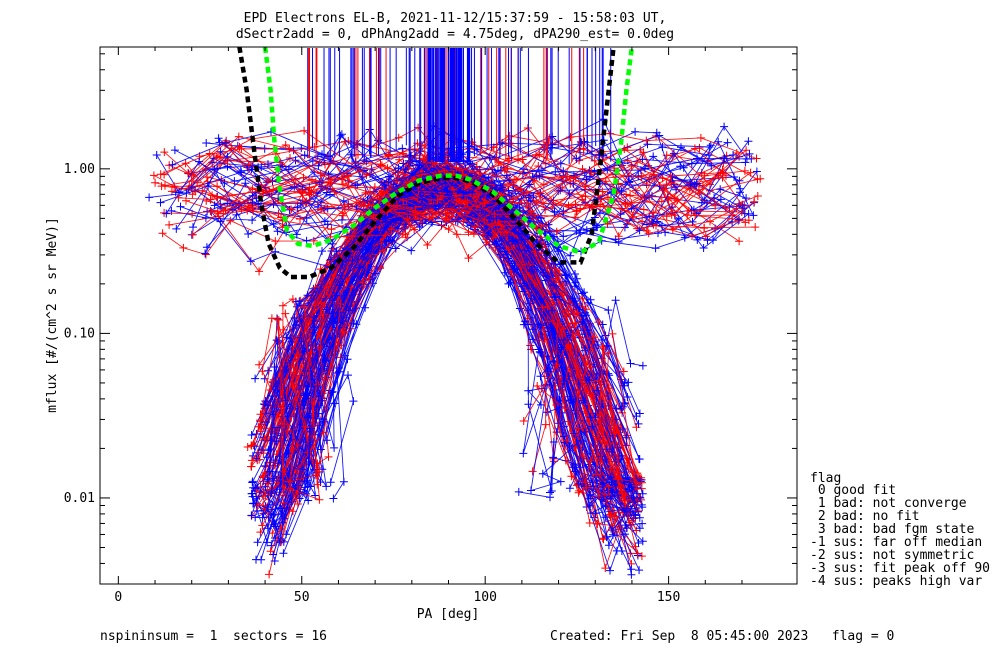 Image resolution: width=1000 pixels, height=650 pixels. What do you see at coordinates (302, 597) in the screenshot?
I see `x-tick-label: 50` at bounding box center [302, 597].